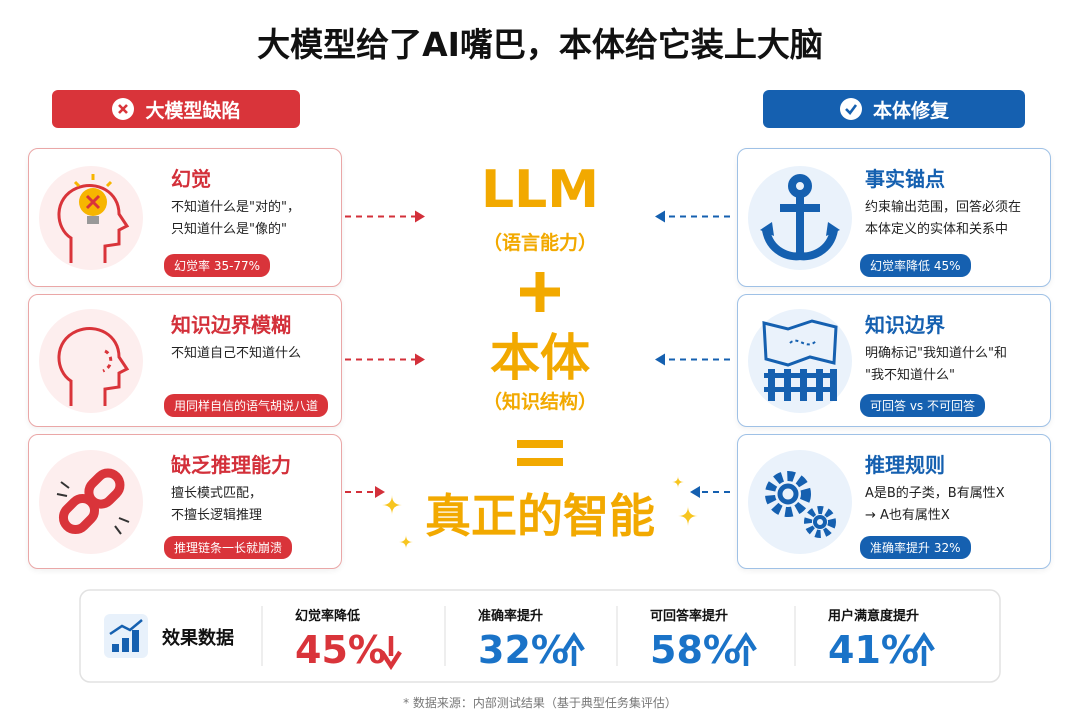 The width and height of the screenshot is (1080, 720). What do you see at coordinates (873, 650) in the screenshot?
I see `metric-value: 41%` at bounding box center [873, 650].